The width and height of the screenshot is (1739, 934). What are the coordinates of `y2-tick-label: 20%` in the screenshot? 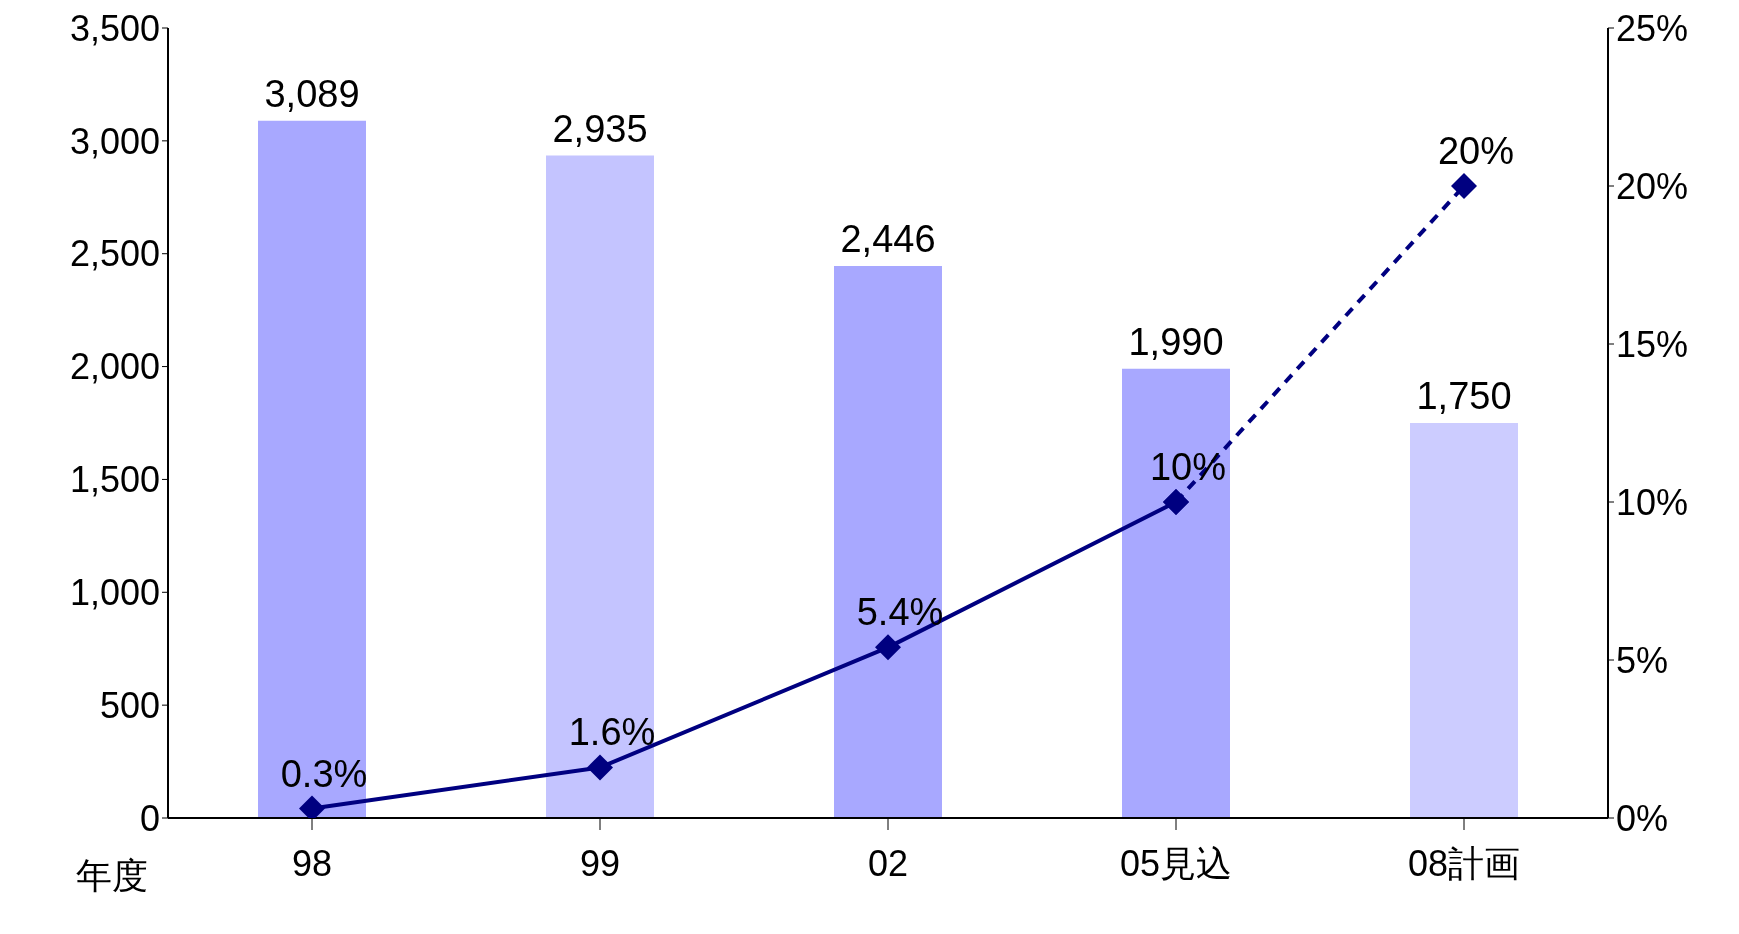 It's located at (1652, 186).